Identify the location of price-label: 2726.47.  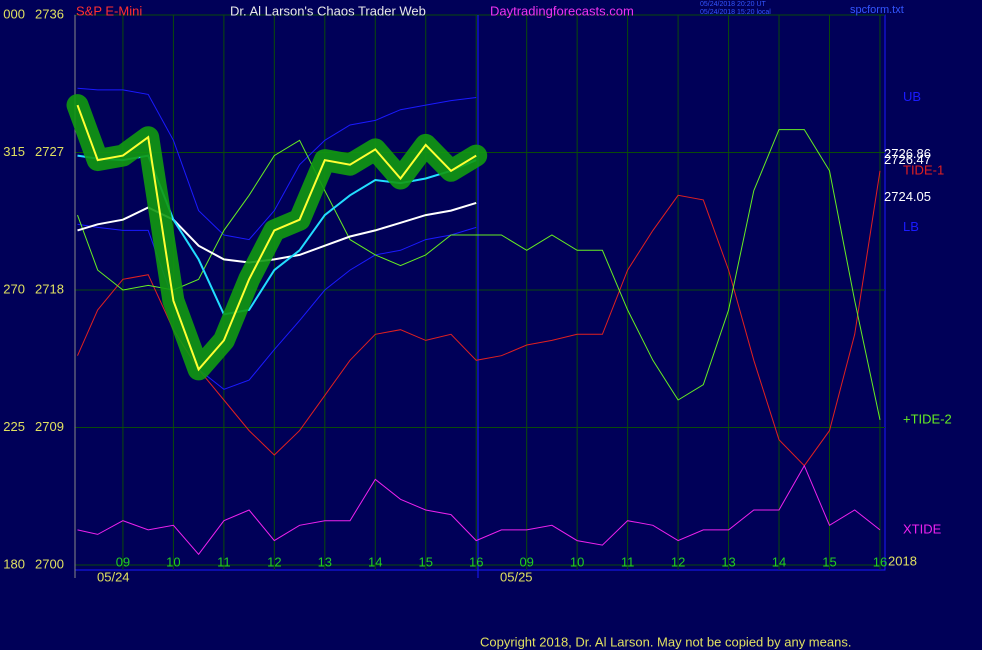
(907, 159).